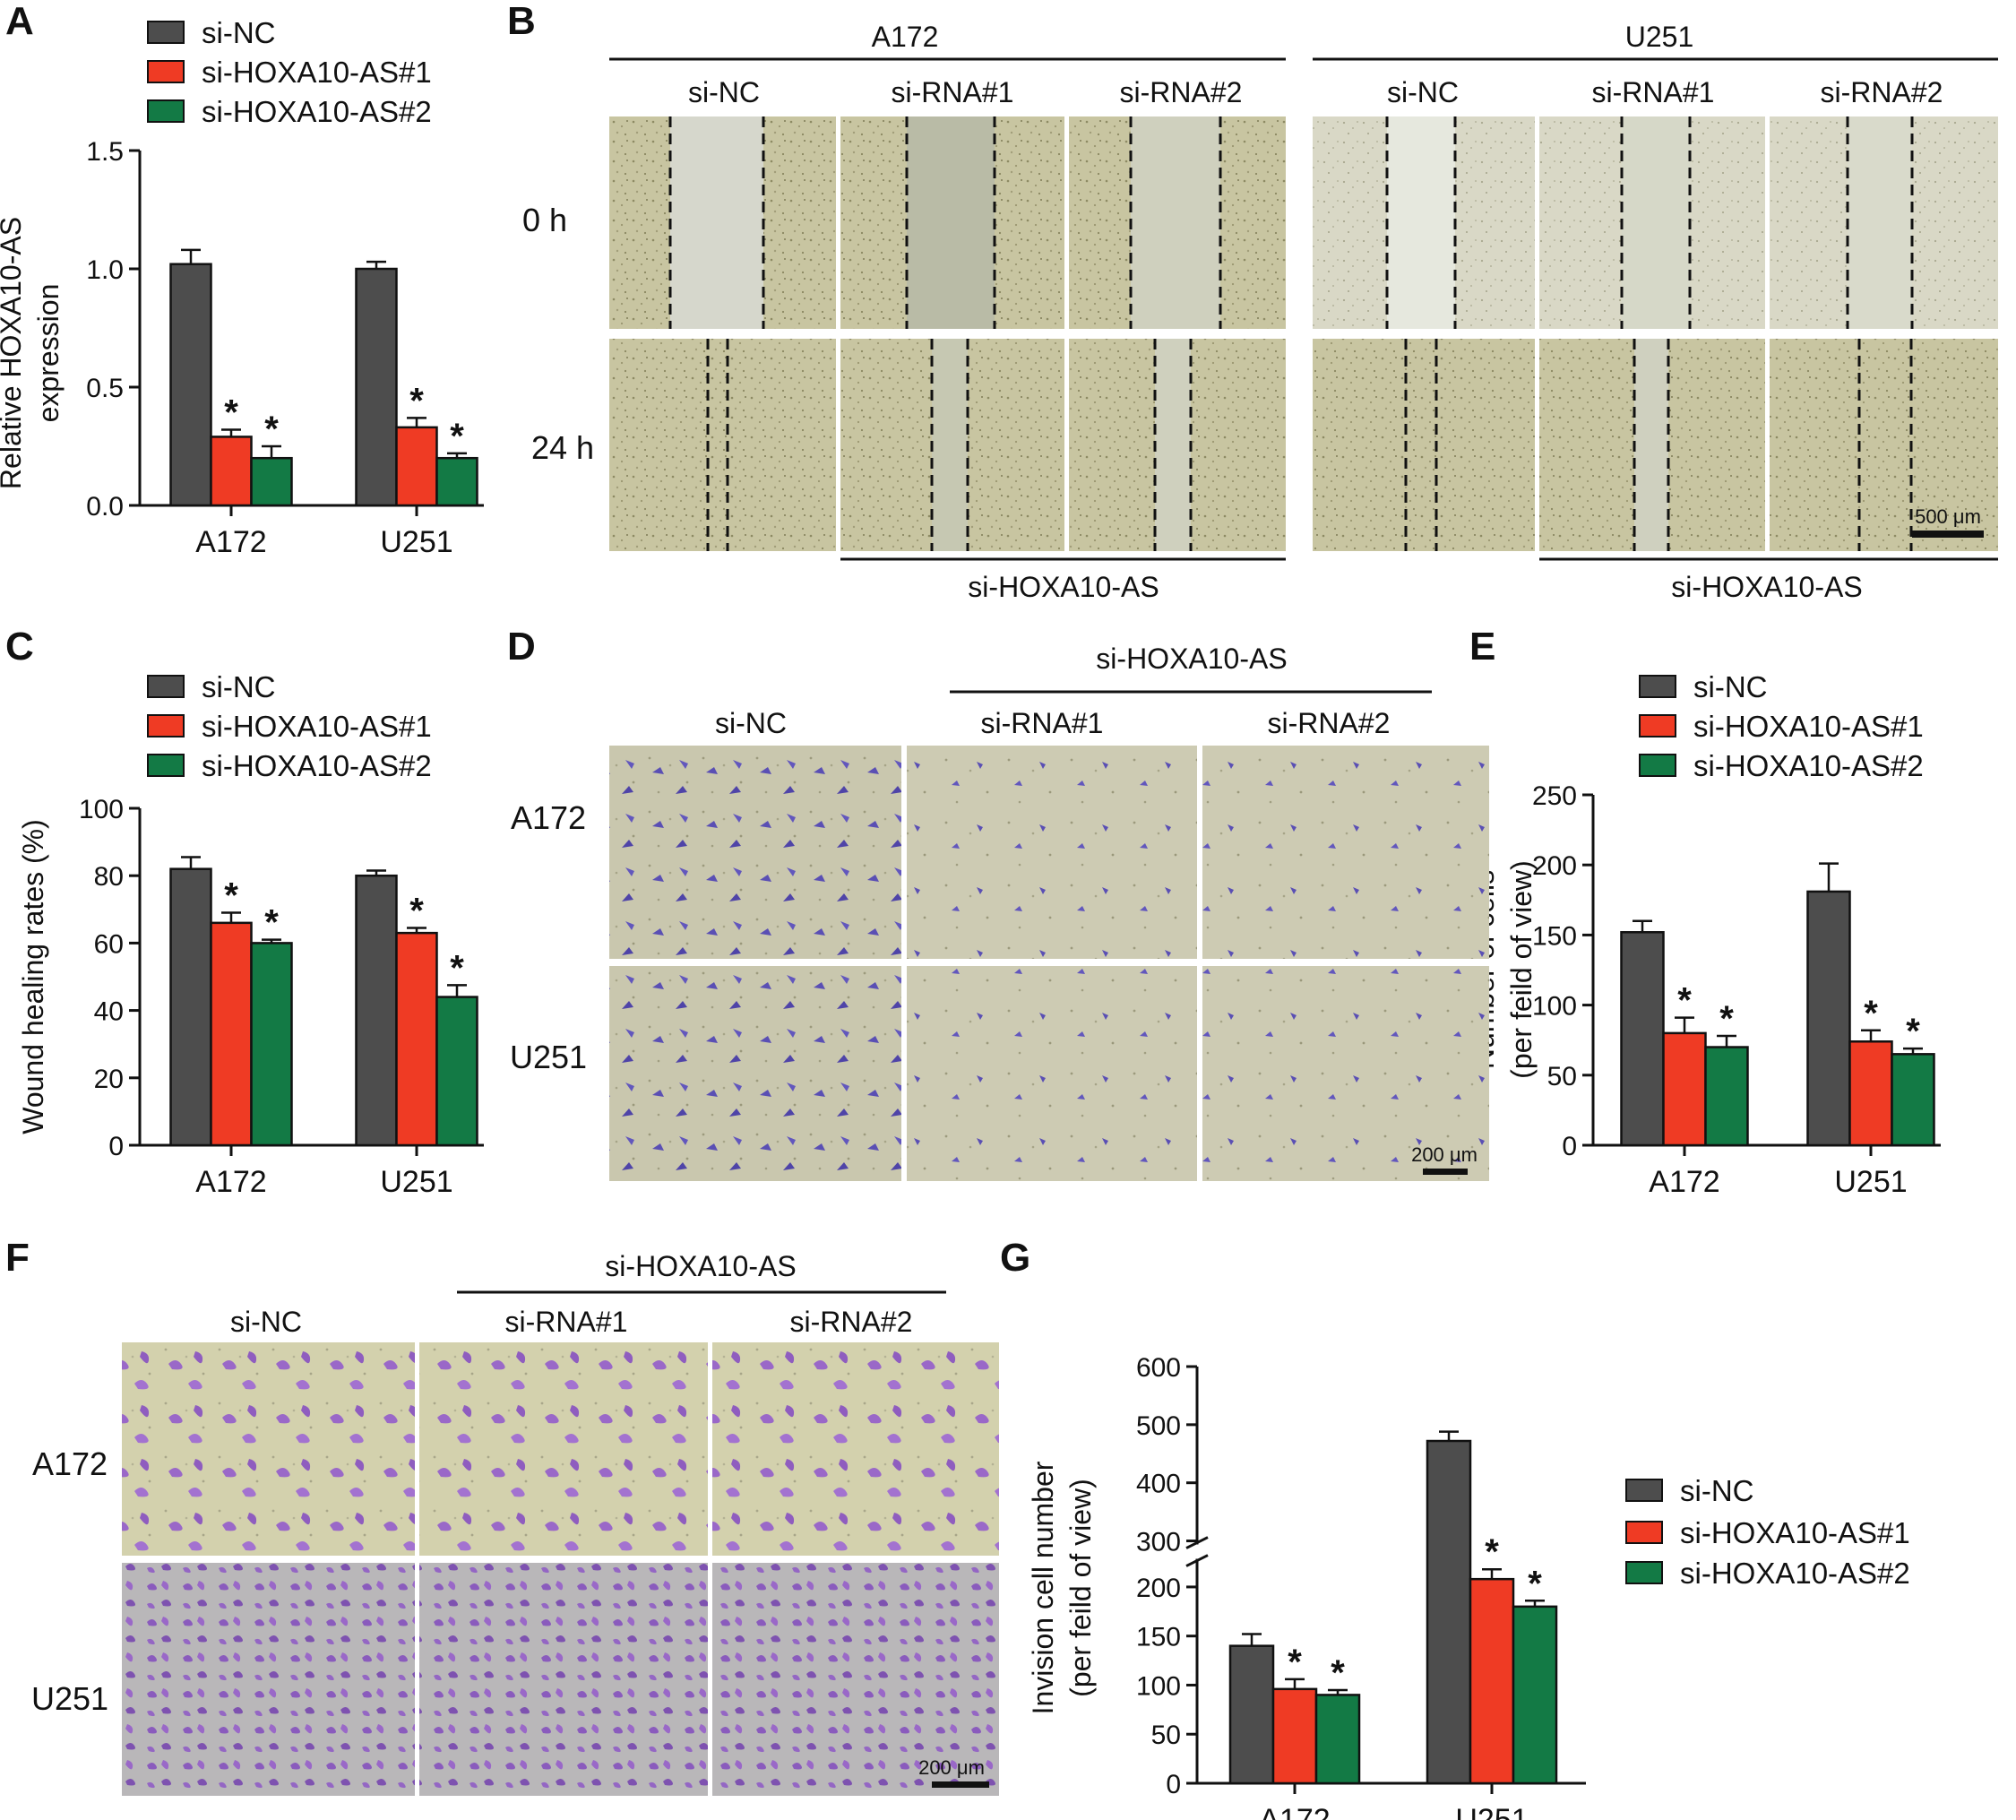 The image size is (2016, 1820). Describe the element at coordinates (1684, 1182) in the screenshot. I see `e-x-tick-label: A172` at that location.